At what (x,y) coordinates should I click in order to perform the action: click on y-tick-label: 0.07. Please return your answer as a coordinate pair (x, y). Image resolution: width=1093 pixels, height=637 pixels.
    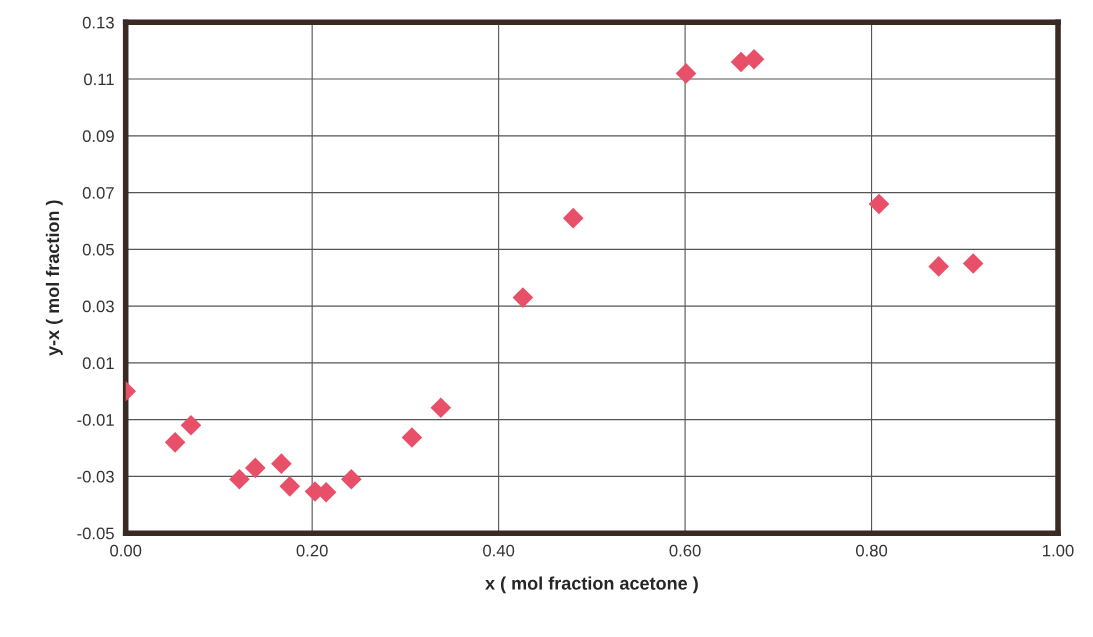
    Looking at the image, I should click on (98, 192).